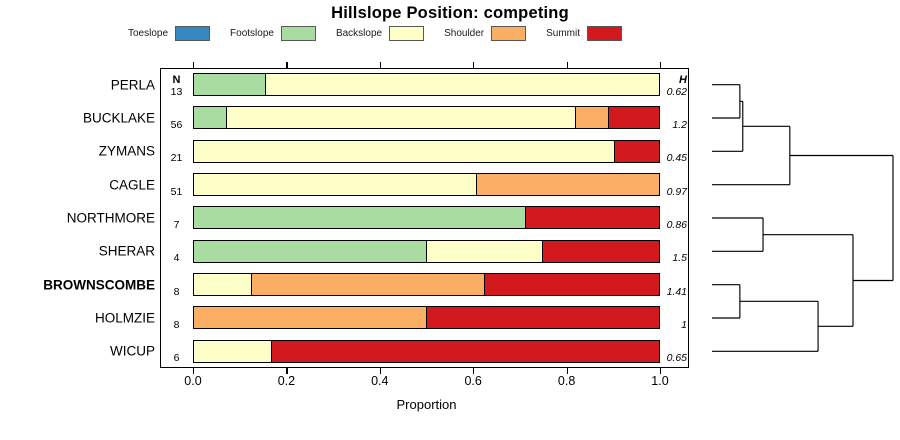 The width and height of the screenshot is (900, 440). Describe the element at coordinates (426, 404) in the screenshot. I see `x-axis-title: Proportion` at that location.